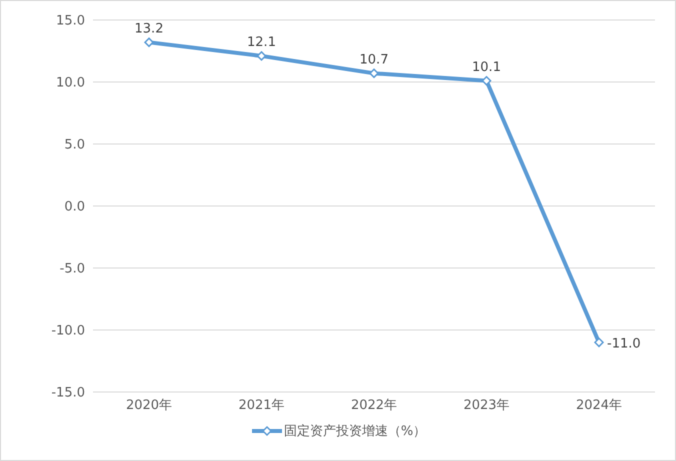 The image size is (676, 461). What do you see at coordinates (70, 83) in the screenshot?
I see `y-tick-label: 10.0` at bounding box center [70, 83].